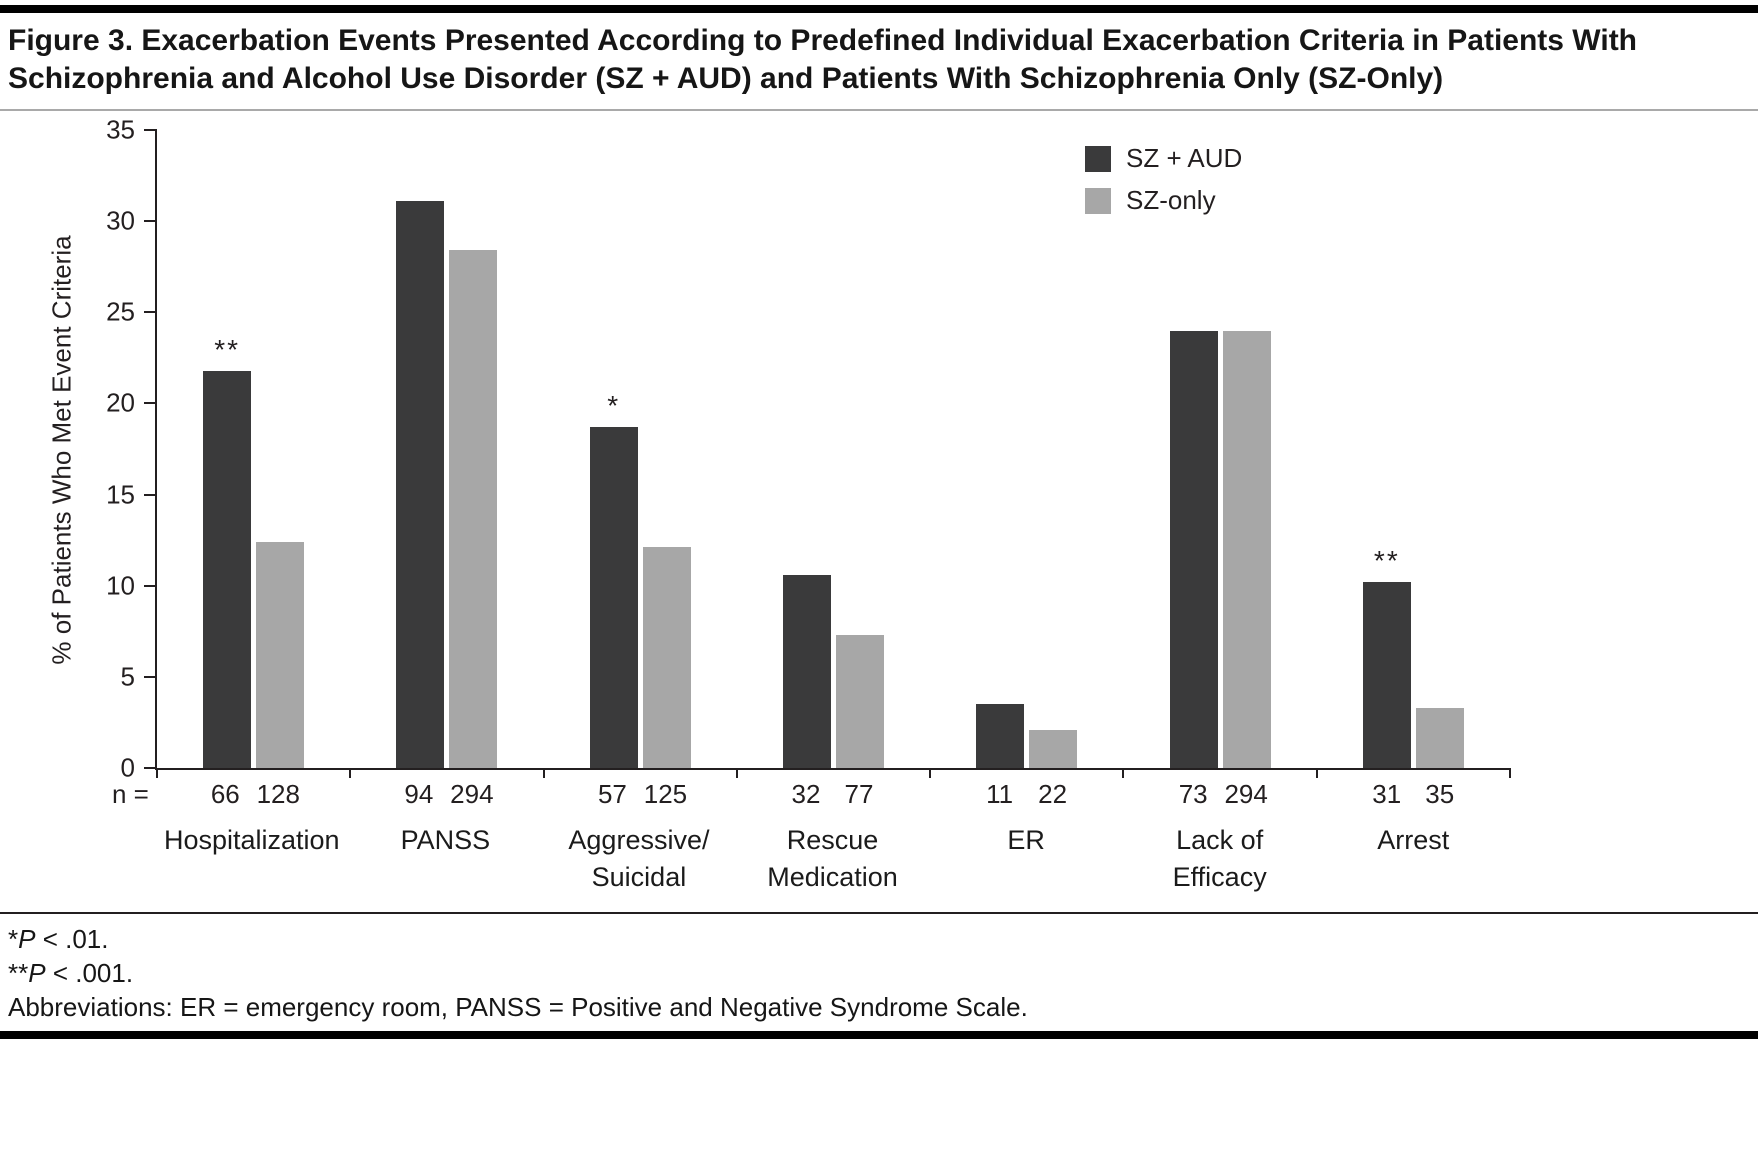  Describe the element at coordinates (61, 450) in the screenshot. I see `y-axis-title: % of Patients Who Met Event Criteria` at that location.